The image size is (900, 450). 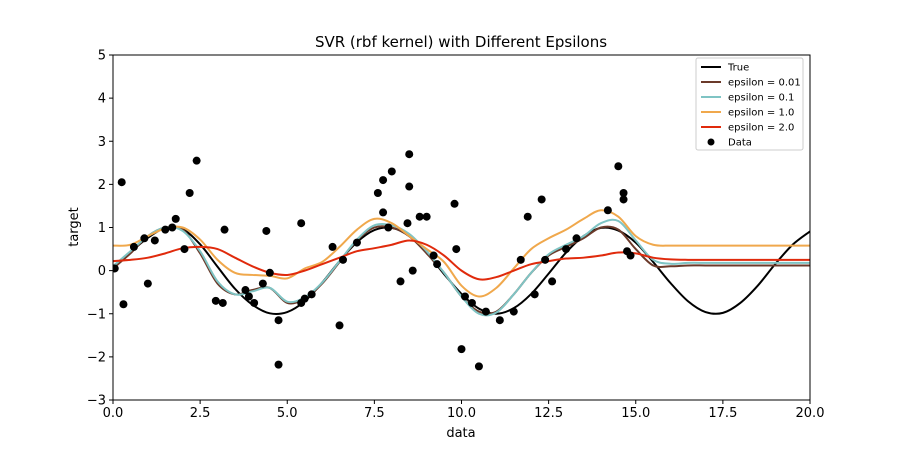 I want to click on legend-label-epsilon-1-0: epsilon = 1.0, so click(x=761, y=113).